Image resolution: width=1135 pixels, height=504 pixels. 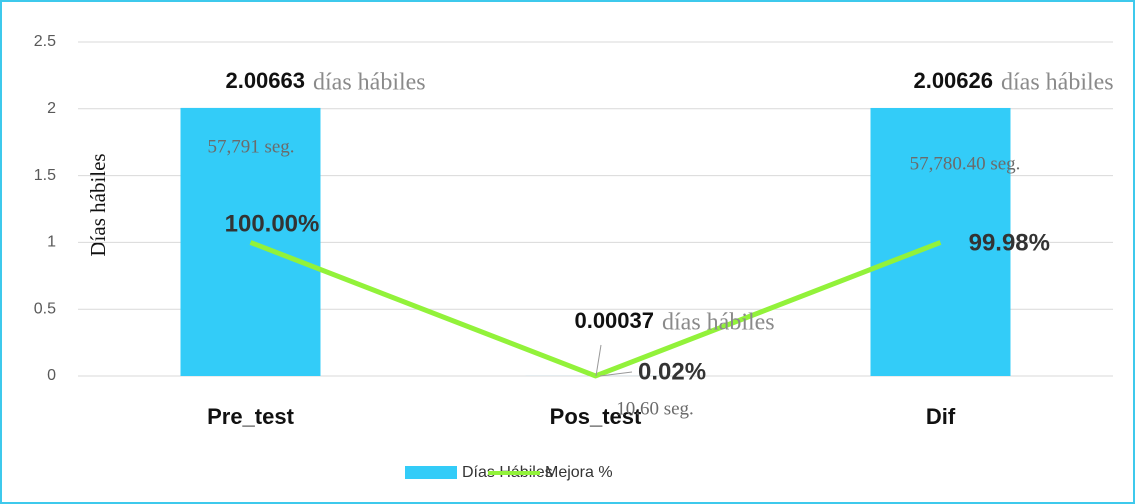 What do you see at coordinates (614, 320) in the screenshot?
I see `bar-value-label: 0.00037` at bounding box center [614, 320].